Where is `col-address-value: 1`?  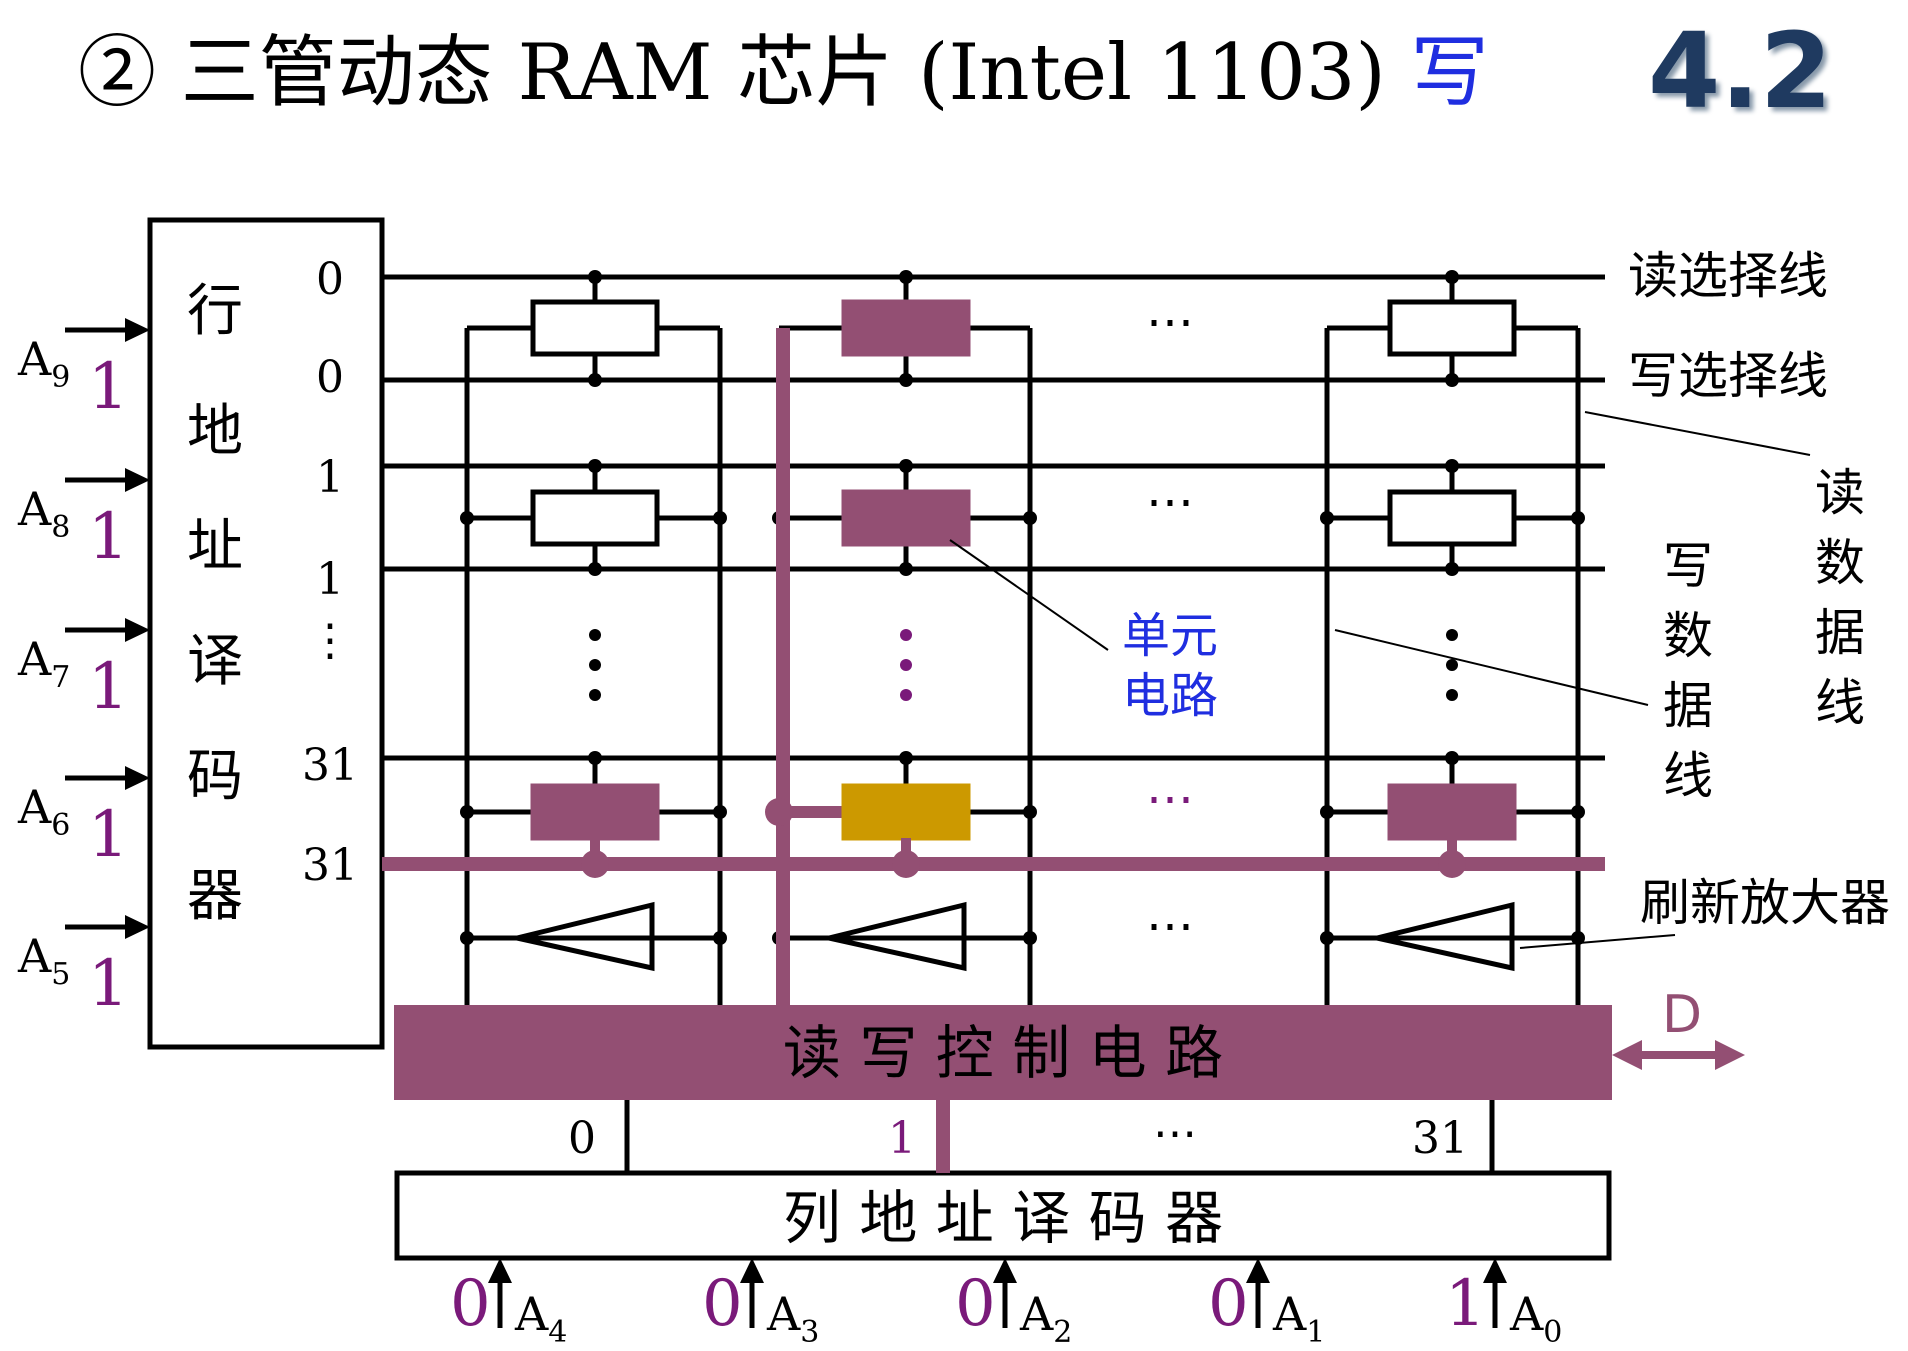
col-address-value: 1 is located at coordinates (1465, 1304).